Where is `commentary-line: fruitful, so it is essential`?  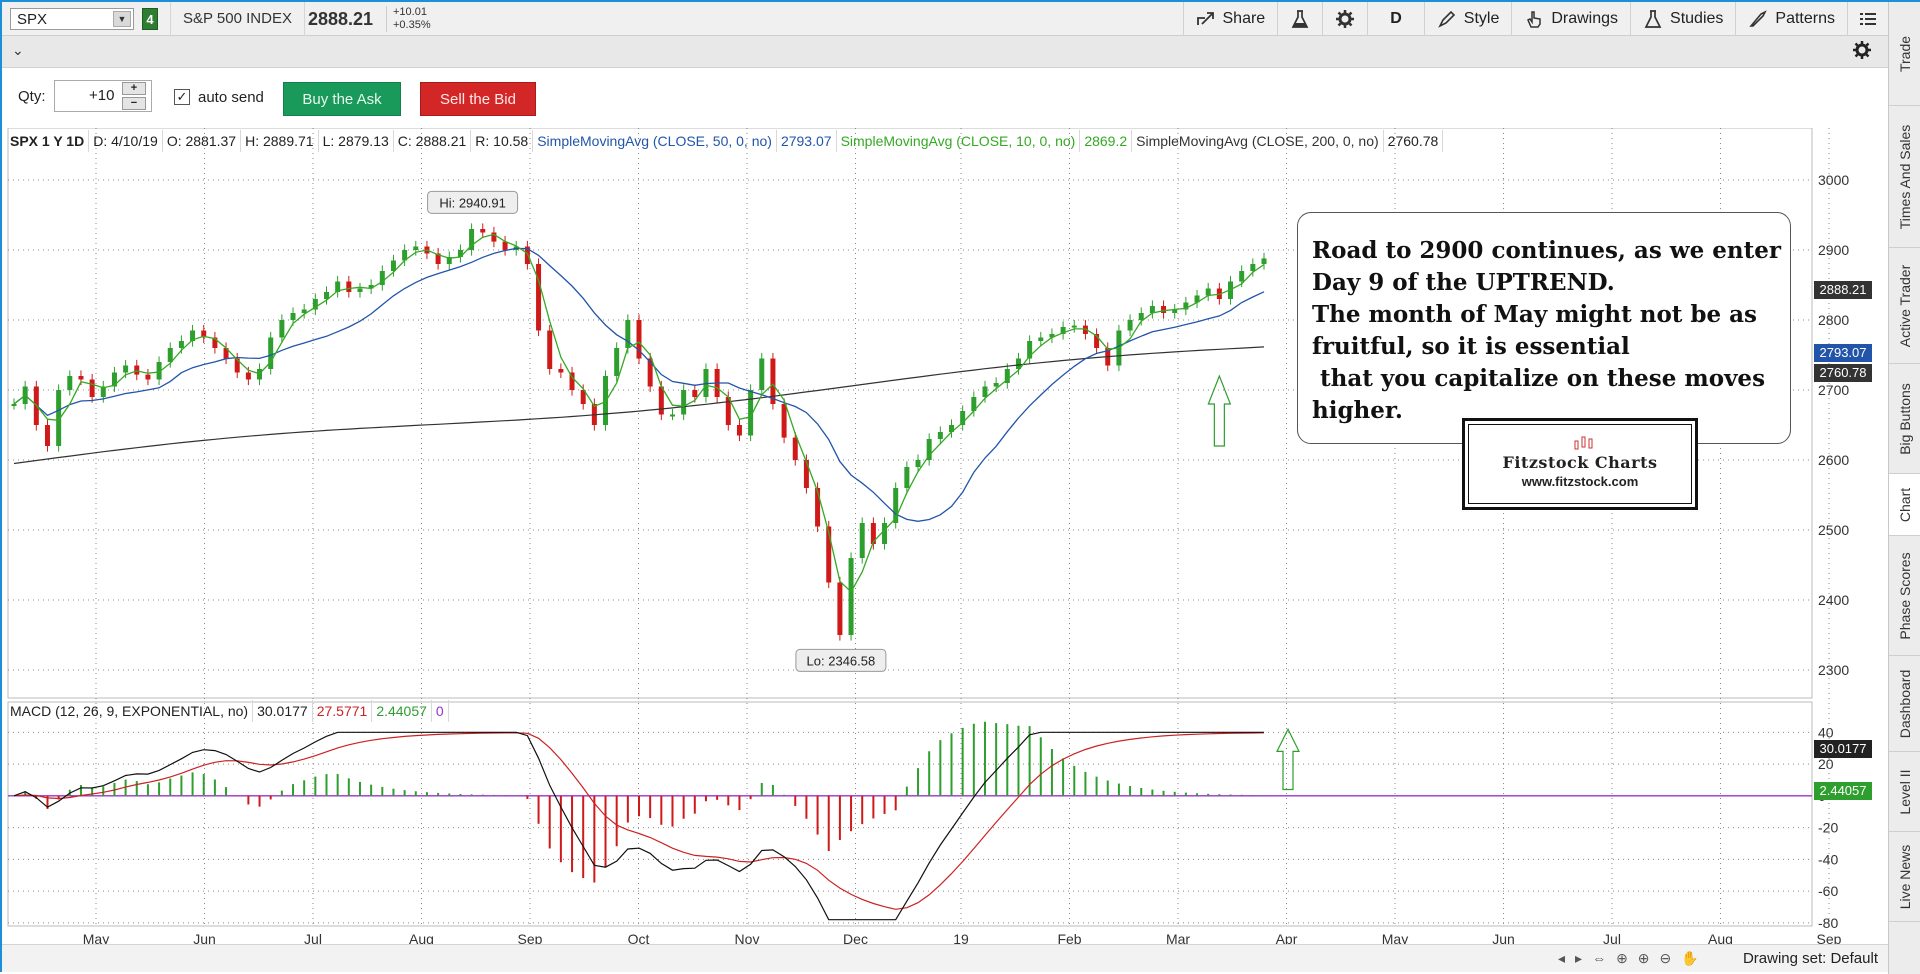 commentary-line: fruitful, so it is essential is located at coordinates (1471, 346).